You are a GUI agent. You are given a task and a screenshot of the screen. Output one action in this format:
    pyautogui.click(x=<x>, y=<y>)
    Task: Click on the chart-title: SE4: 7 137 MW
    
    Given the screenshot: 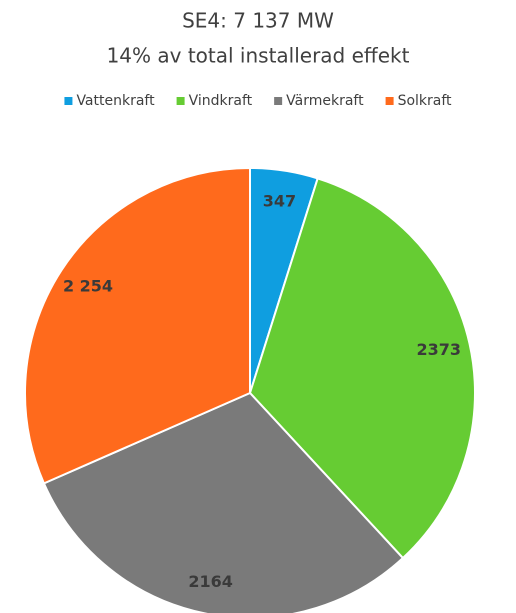 What is the action you would take?
    pyautogui.click(x=258, y=21)
    